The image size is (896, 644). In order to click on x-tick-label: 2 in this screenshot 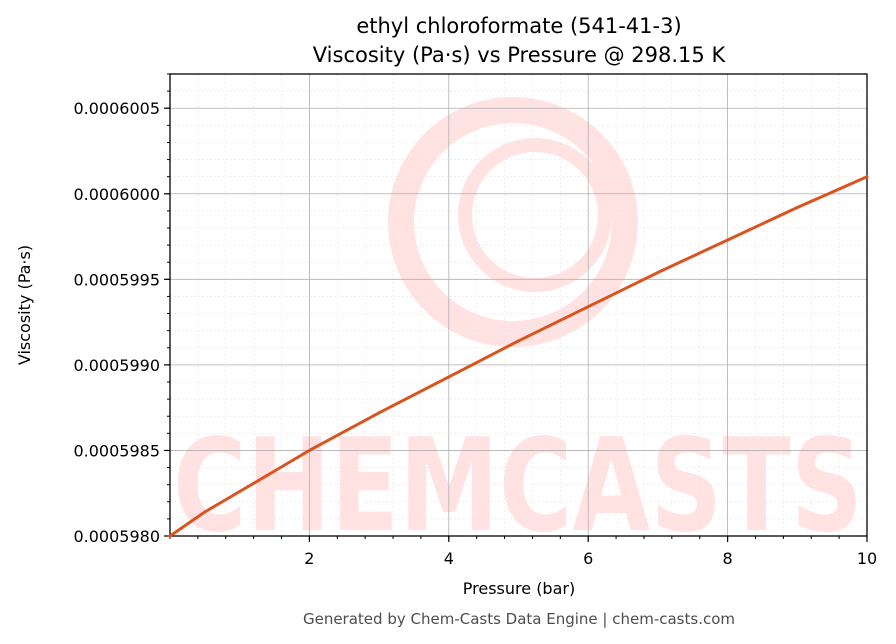, I will do `click(309, 558)`.